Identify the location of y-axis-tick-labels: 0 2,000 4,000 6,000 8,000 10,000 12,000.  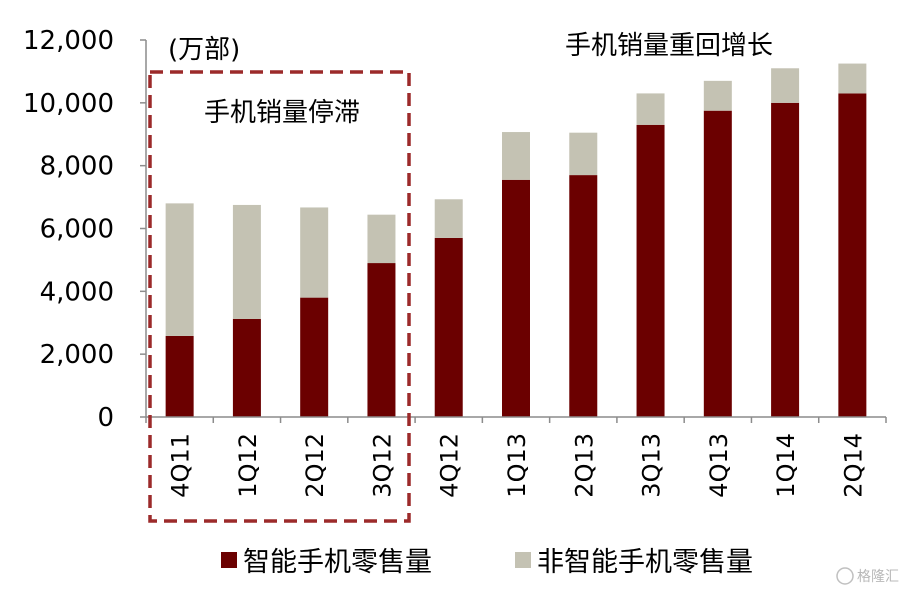
(68, 229).